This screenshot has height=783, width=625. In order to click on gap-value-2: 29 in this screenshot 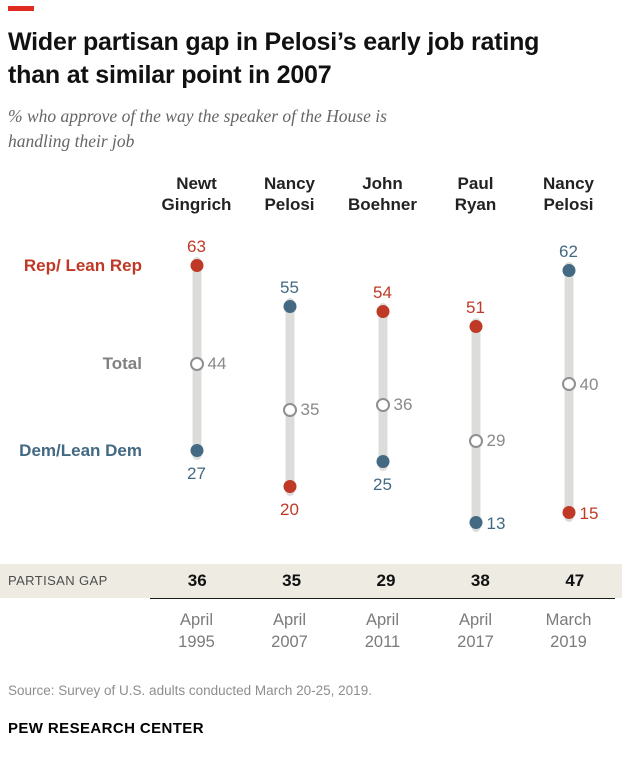, I will do `click(386, 580)`.